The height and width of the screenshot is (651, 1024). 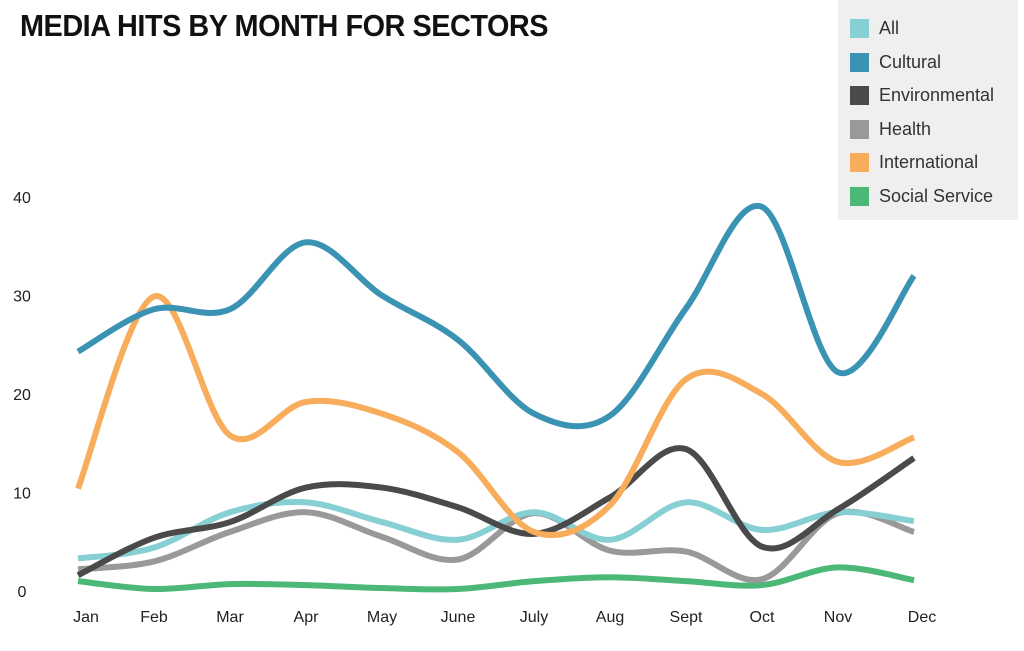 I want to click on legend-item-international: International, so click(x=928, y=163).